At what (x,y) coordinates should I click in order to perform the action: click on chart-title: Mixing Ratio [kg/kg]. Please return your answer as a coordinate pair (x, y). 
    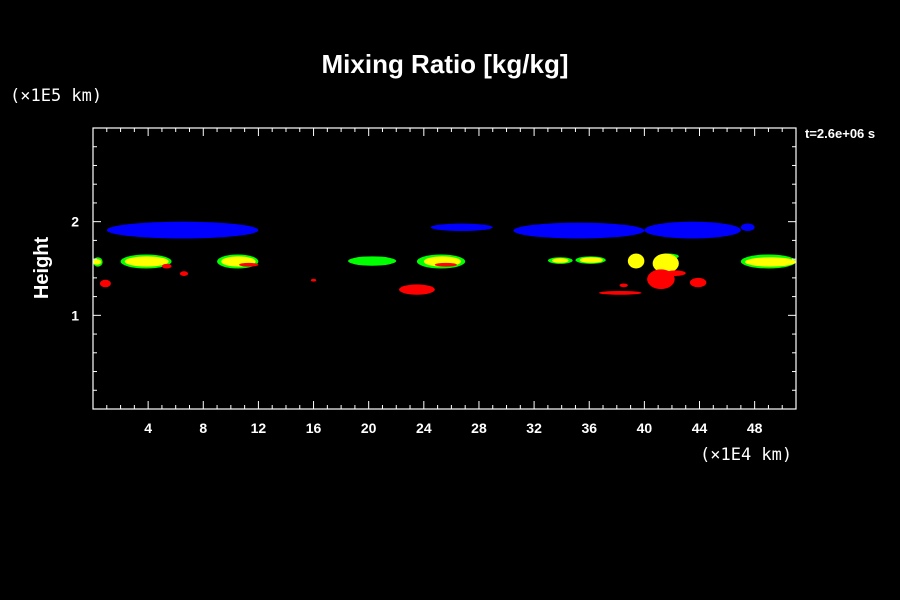
    Looking at the image, I should click on (445, 64).